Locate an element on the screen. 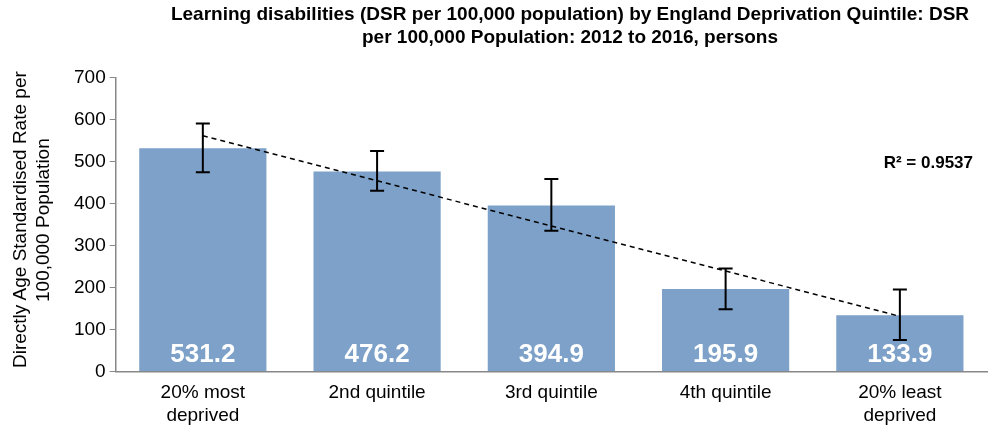  y-tick-label: 700 is located at coordinates (90, 76).